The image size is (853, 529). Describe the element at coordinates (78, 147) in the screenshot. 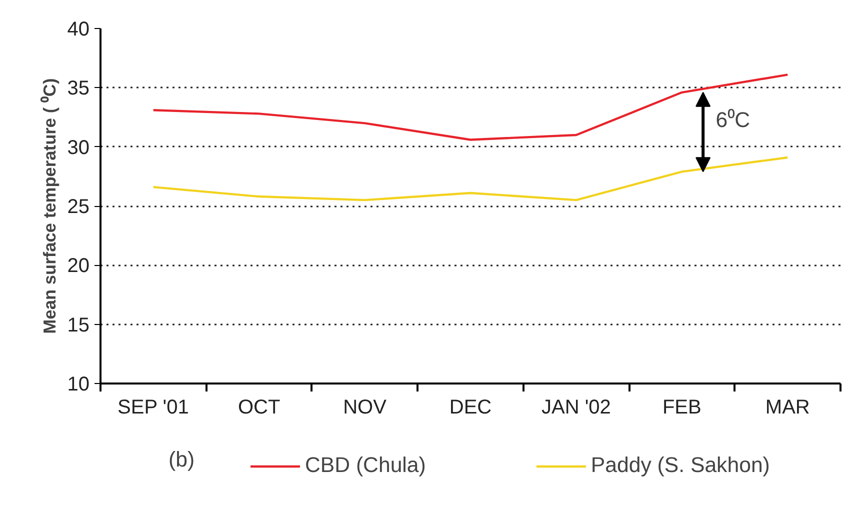

I see `y-tick-label: 30` at that location.